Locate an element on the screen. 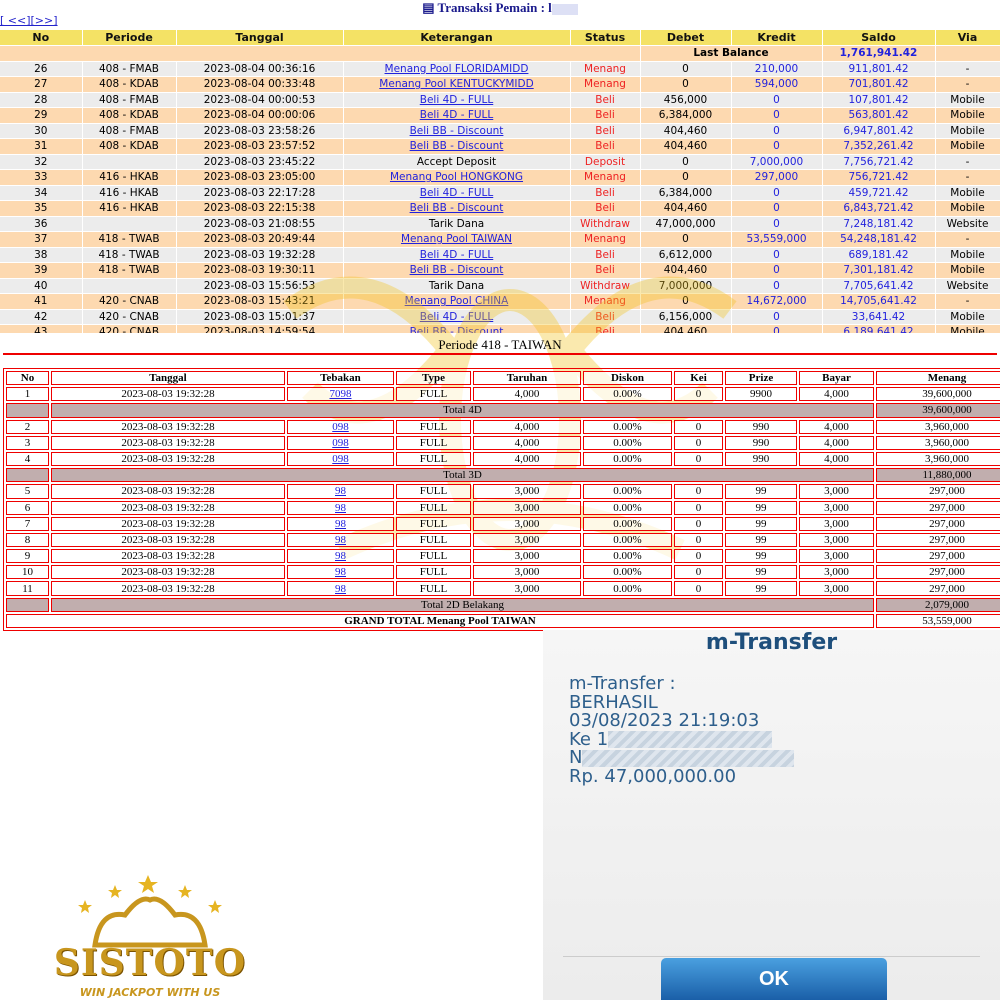 The image size is (1000, 1000). cell-tanggal: 2023-08-03 15:01:37 is located at coordinates (260, 317).